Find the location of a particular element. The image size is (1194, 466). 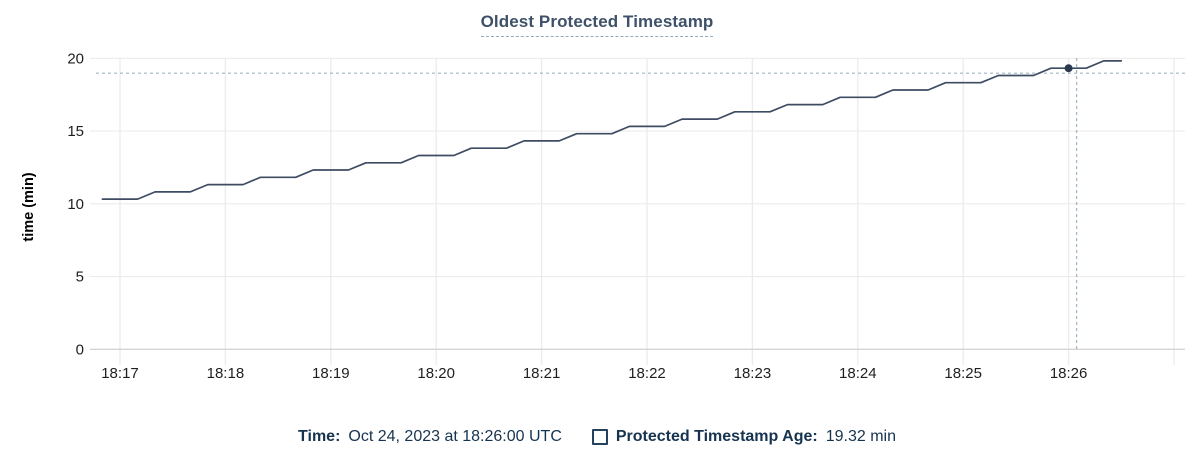

series-checkbox is located at coordinates (599, 437).